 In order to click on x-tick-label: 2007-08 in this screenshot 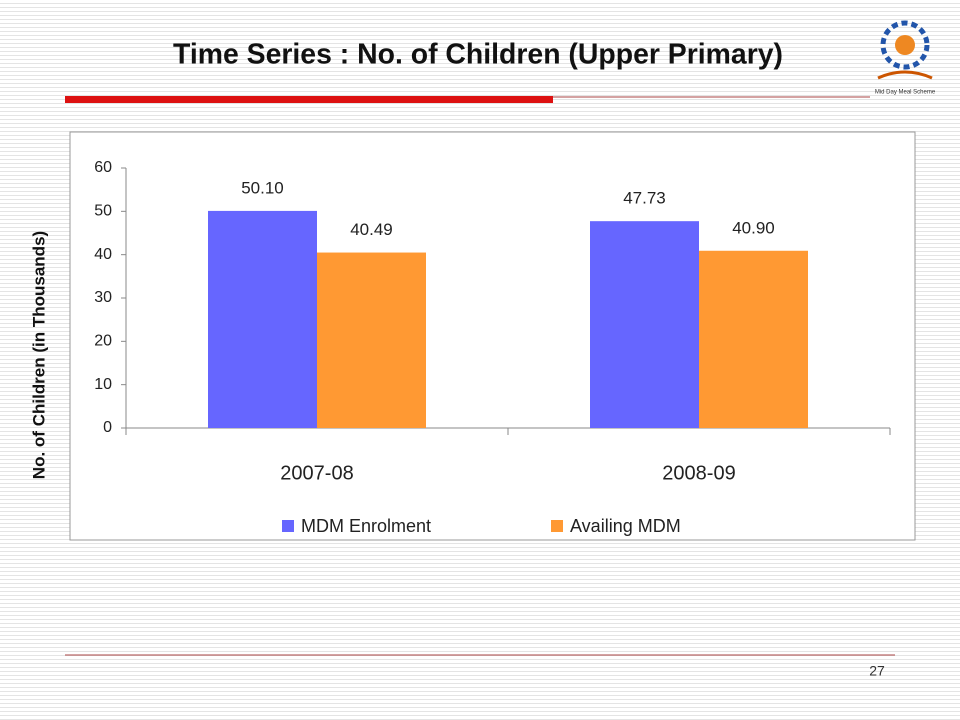, I will do `click(316, 473)`.